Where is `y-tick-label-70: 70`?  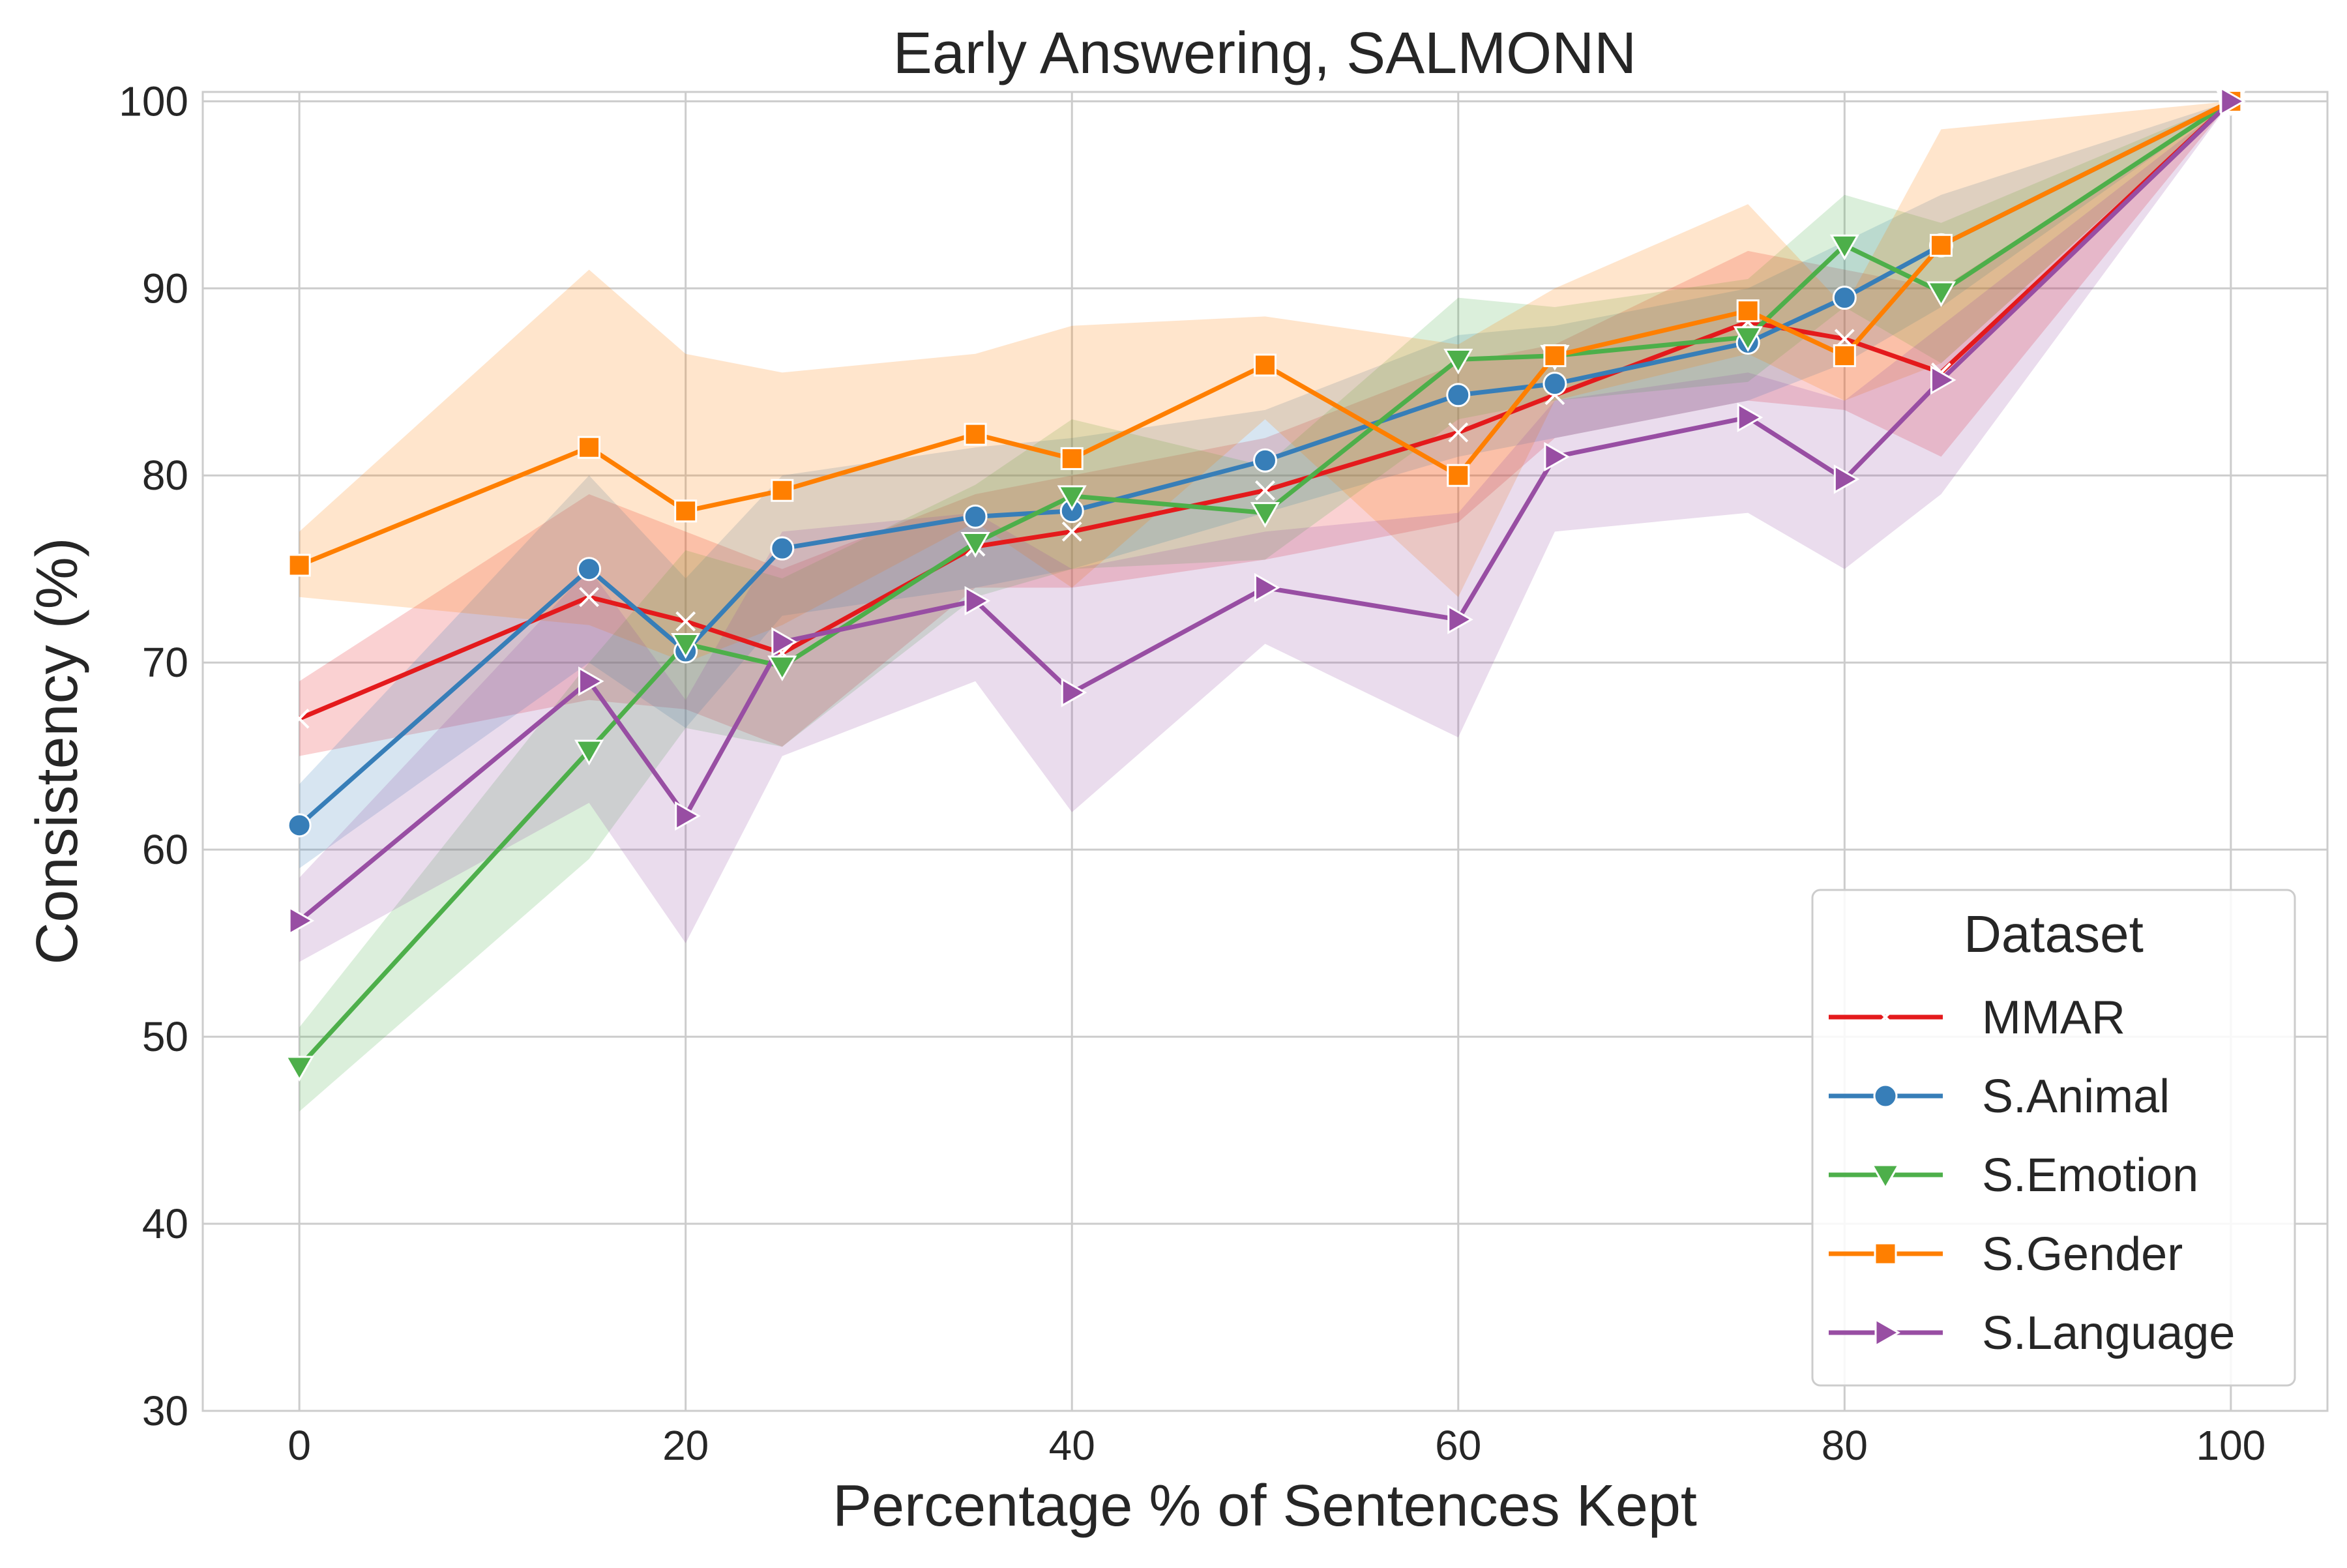 y-tick-label-70: 70 is located at coordinates (165, 662).